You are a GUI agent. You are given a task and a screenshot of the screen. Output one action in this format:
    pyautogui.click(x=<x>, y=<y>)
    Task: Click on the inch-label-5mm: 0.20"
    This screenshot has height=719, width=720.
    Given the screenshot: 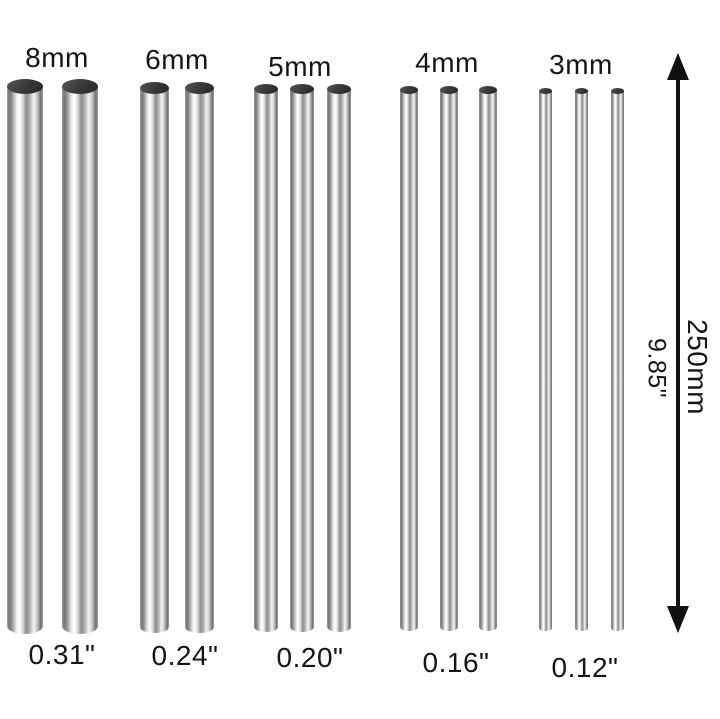 What is the action you would take?
    pyautogui.click(x=310, y=657)
    